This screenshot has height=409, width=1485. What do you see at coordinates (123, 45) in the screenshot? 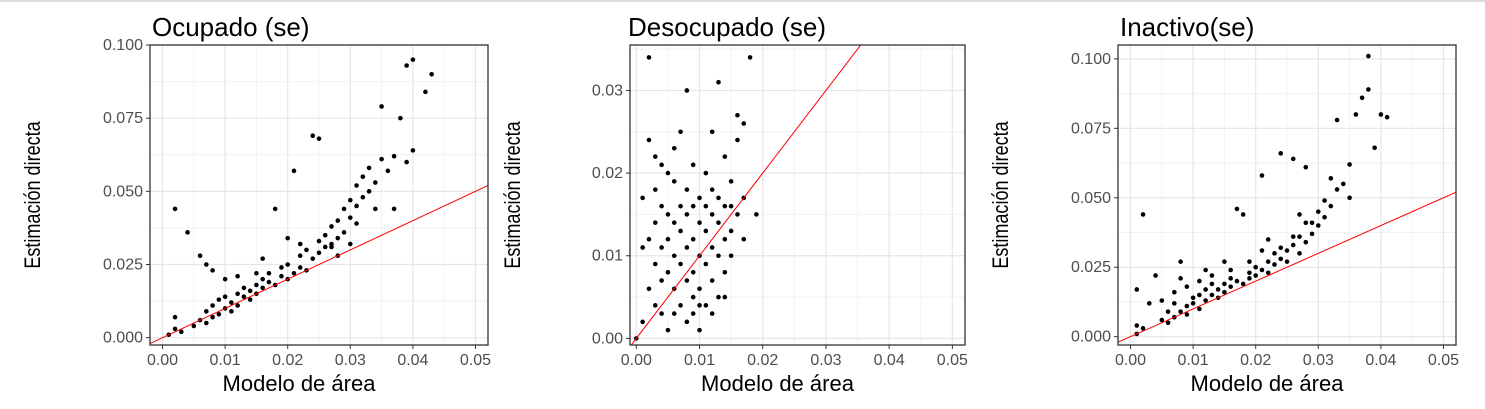
I see `y-tick-label: 0.100` at bounding box center [123, 45].